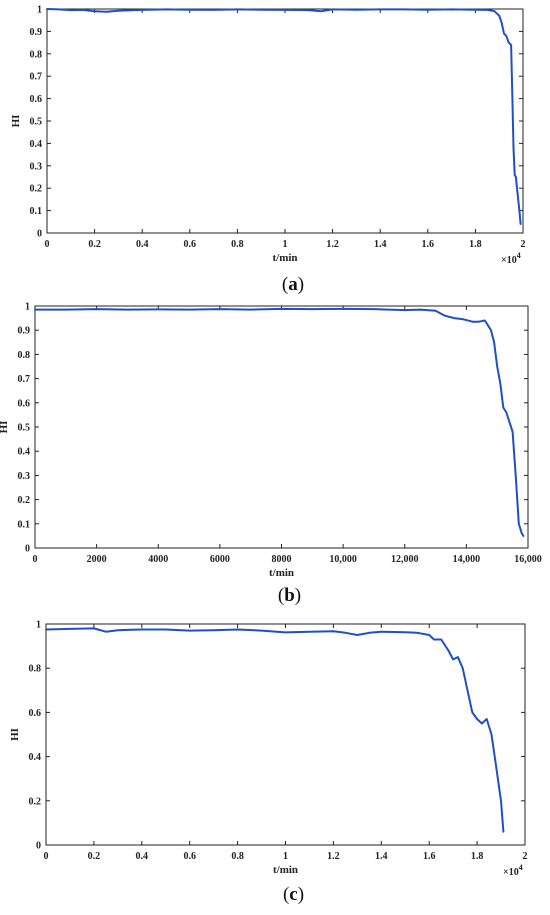  Describe the element at coordinates (405, 559) in the screenshot. I see `x-tick-label: 12,000` at that location.